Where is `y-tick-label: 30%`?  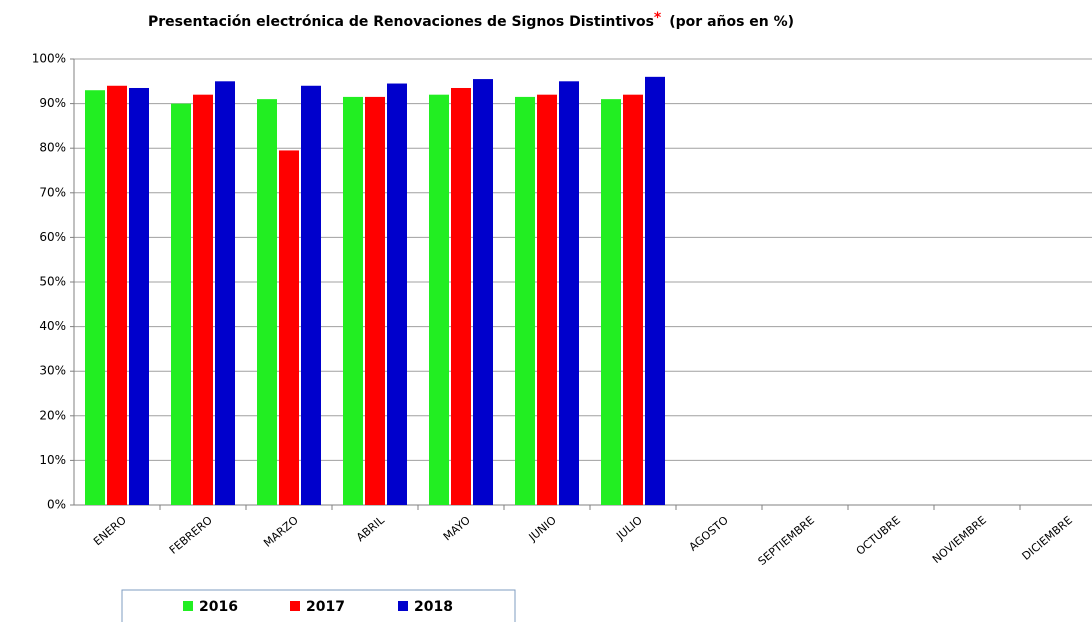 y-tick-label: 30% is located at coordinates (52, 371).